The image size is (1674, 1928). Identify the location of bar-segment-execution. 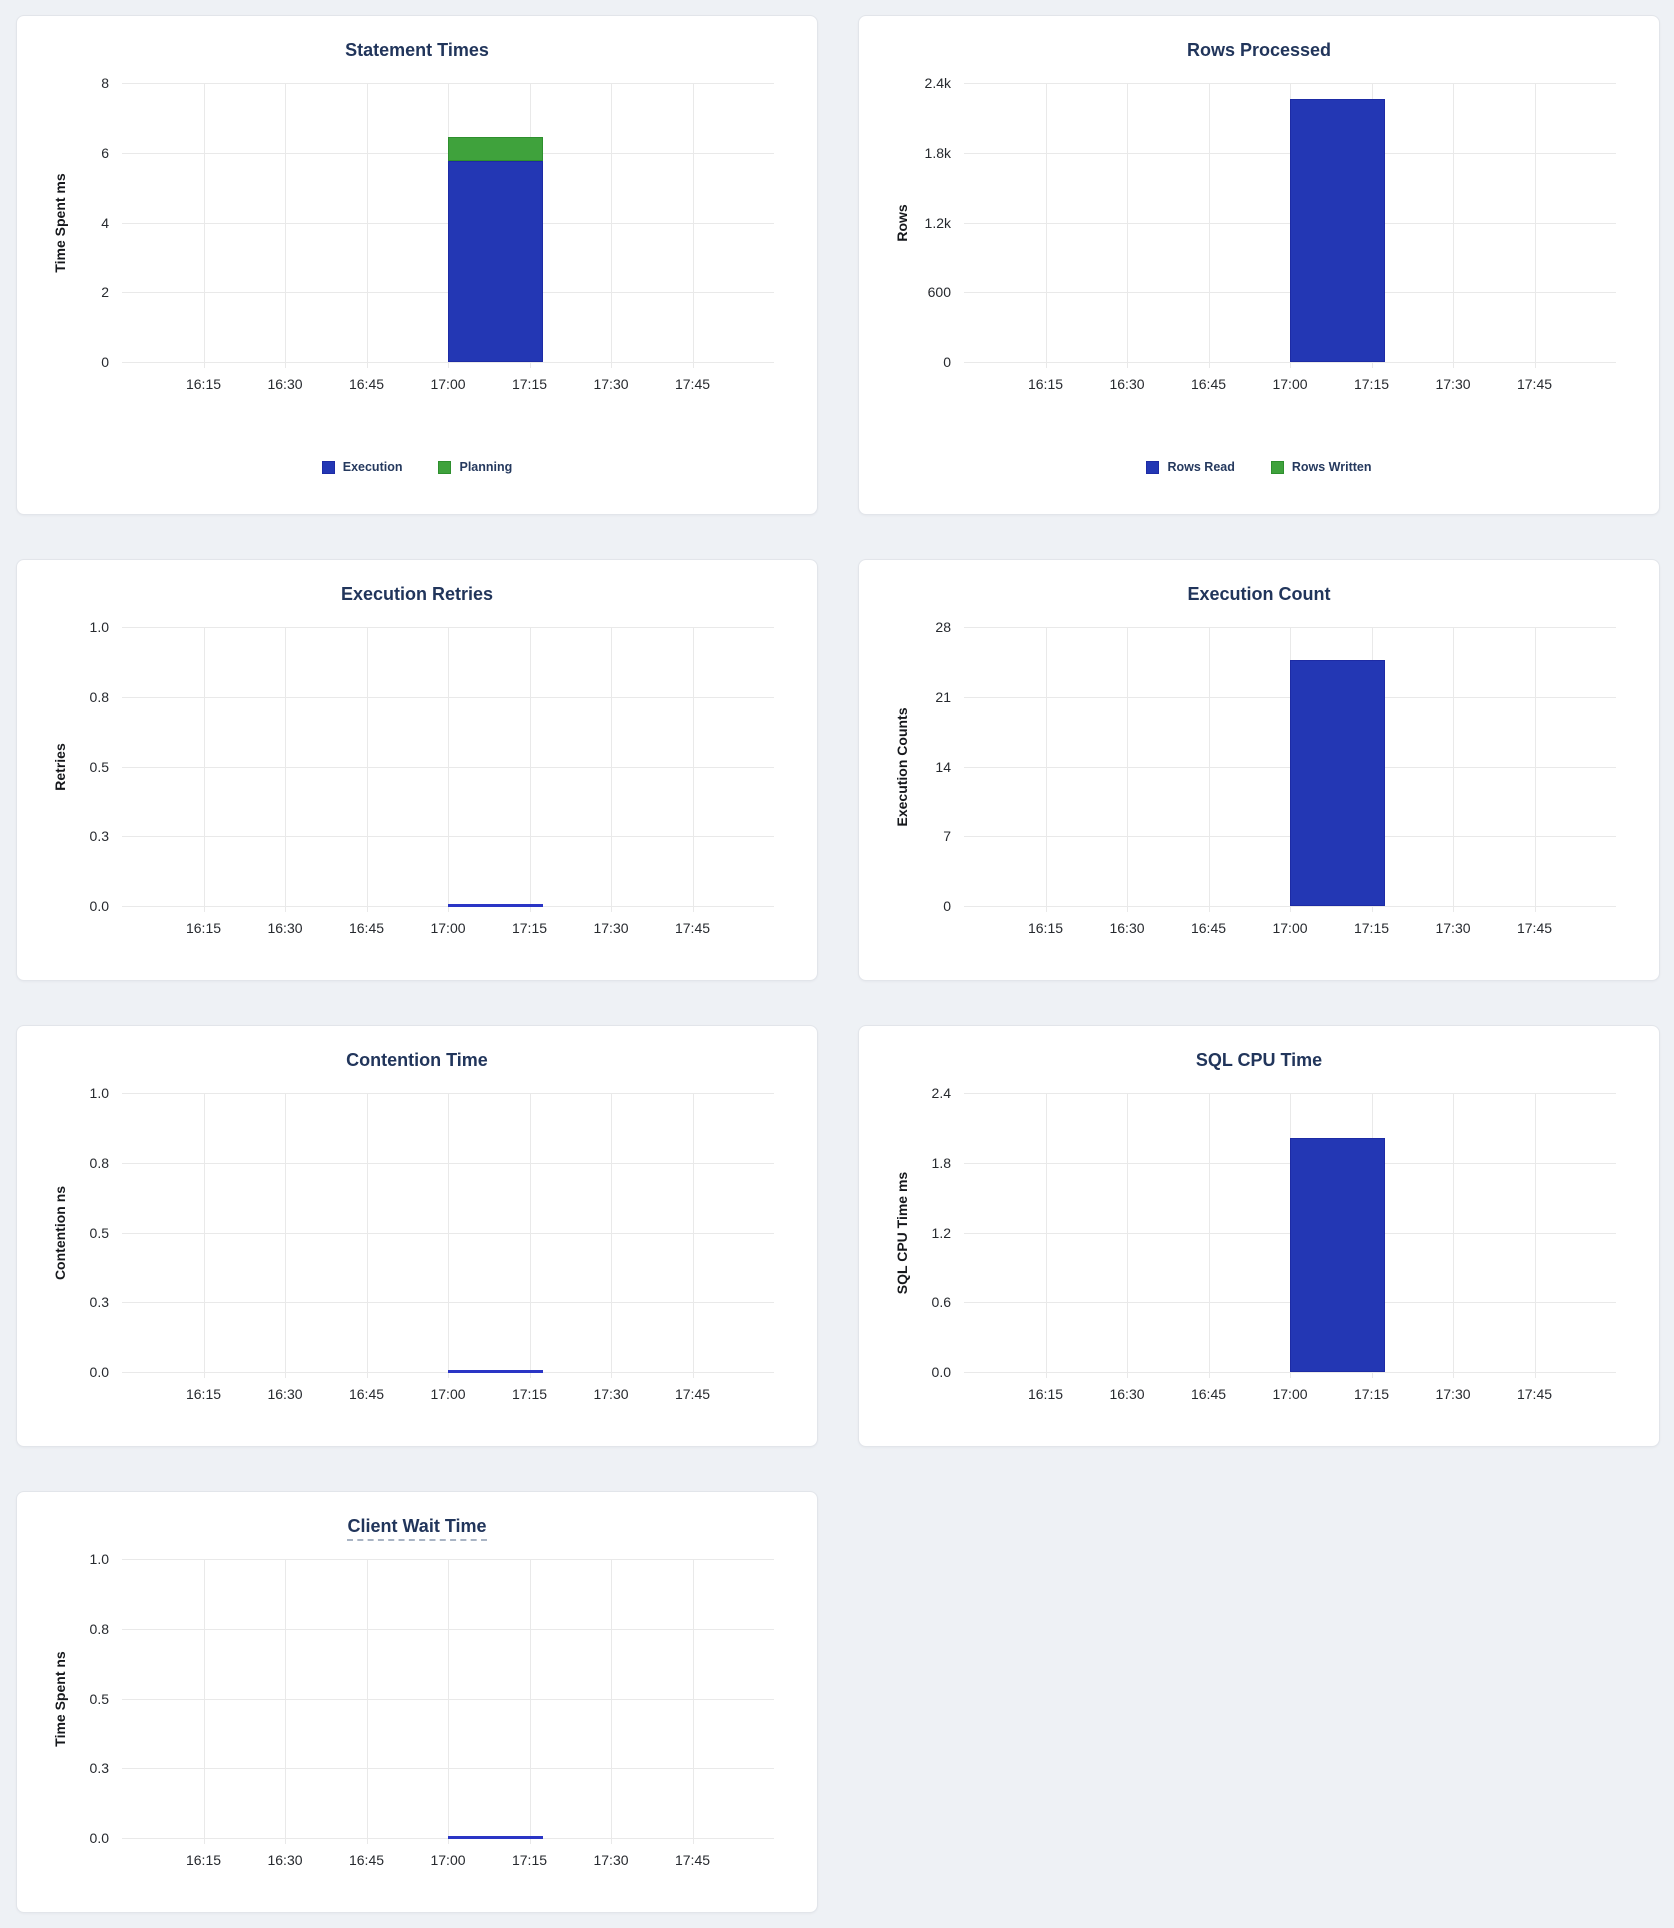
(495, 261).